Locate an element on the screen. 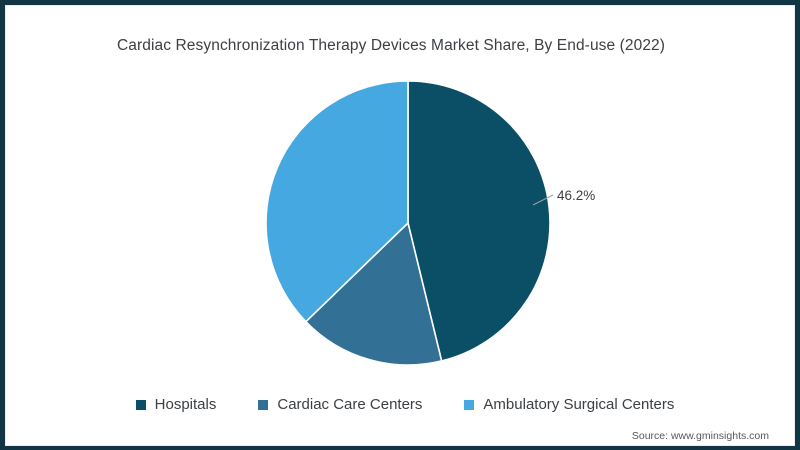 The height and width of the screenshot is (450, 800). legend-item: Ambulatory Surgical Centers is located at coordinates (569, 404).